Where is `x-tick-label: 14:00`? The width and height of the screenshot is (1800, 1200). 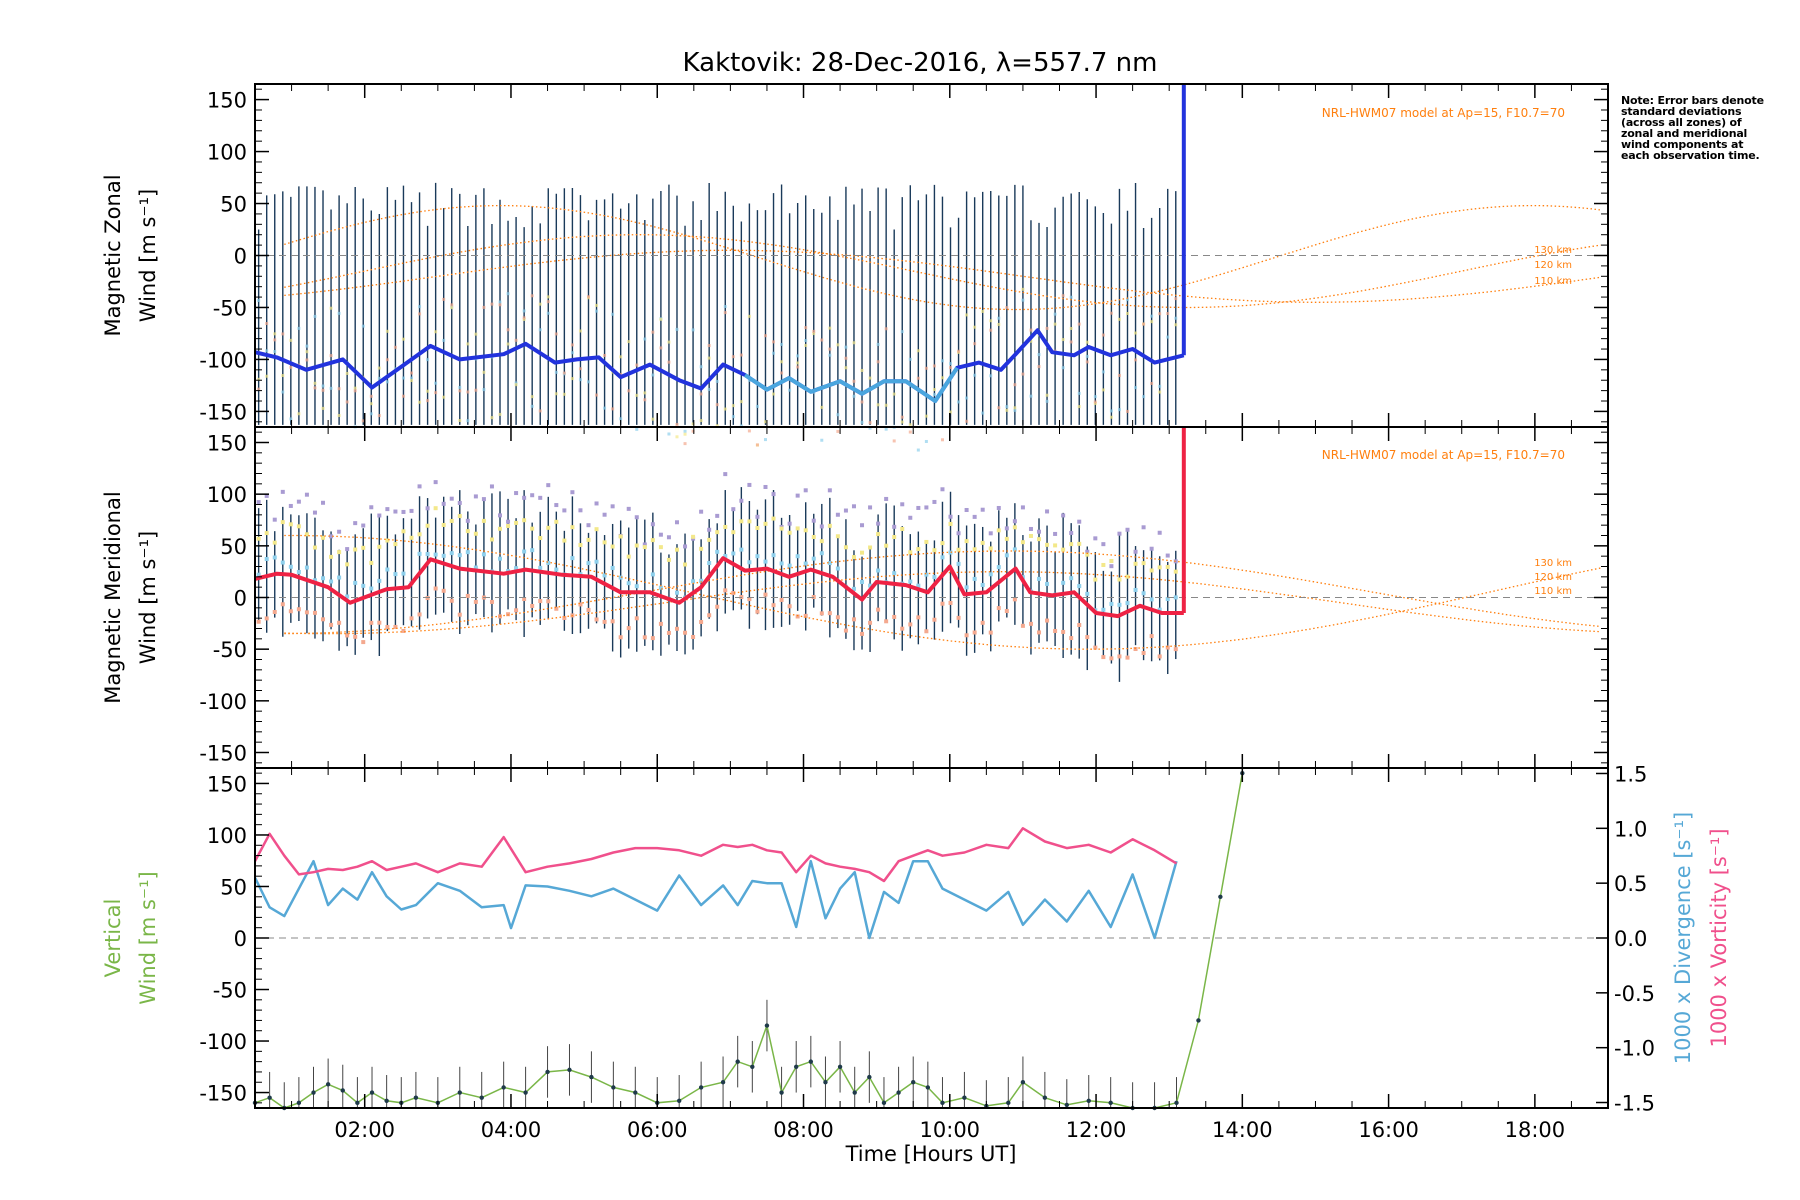
x-tick-label: 14:00 is located at coordinates (1242, 1130).